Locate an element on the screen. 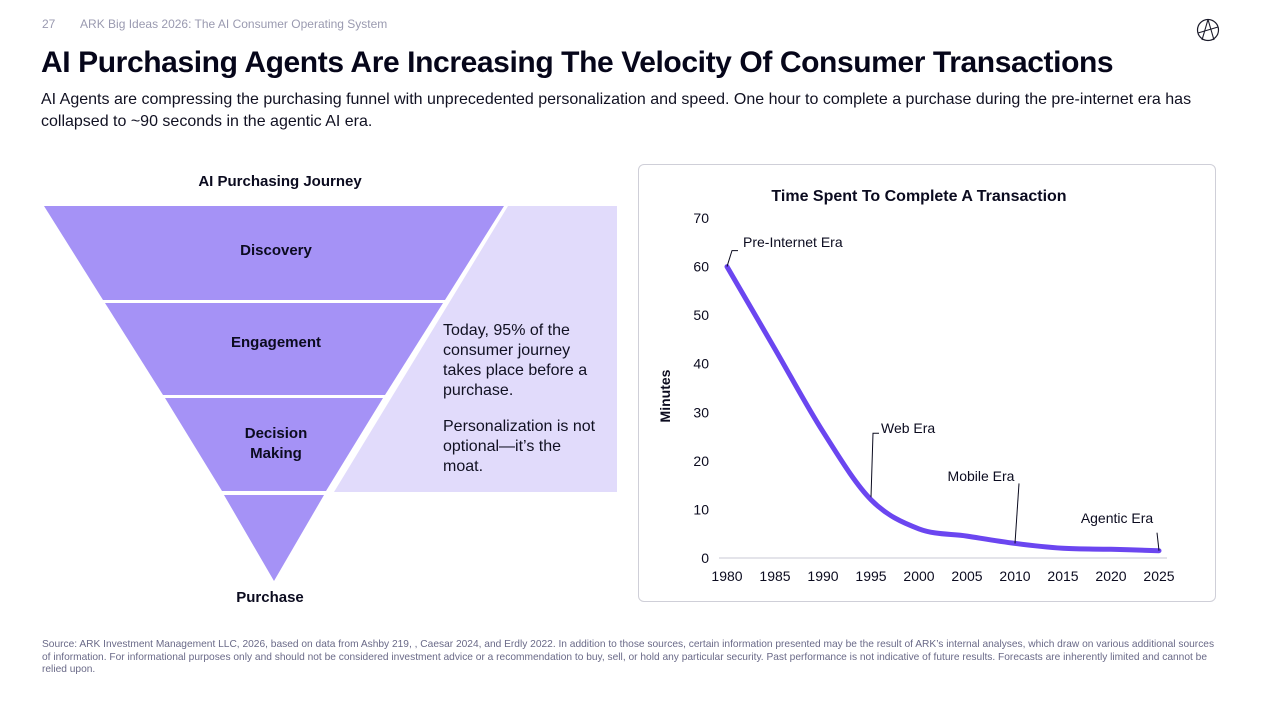 The width and height of the screenshot is (1268, 702). funnel-band-purchase is located at coordinates (274, 538).